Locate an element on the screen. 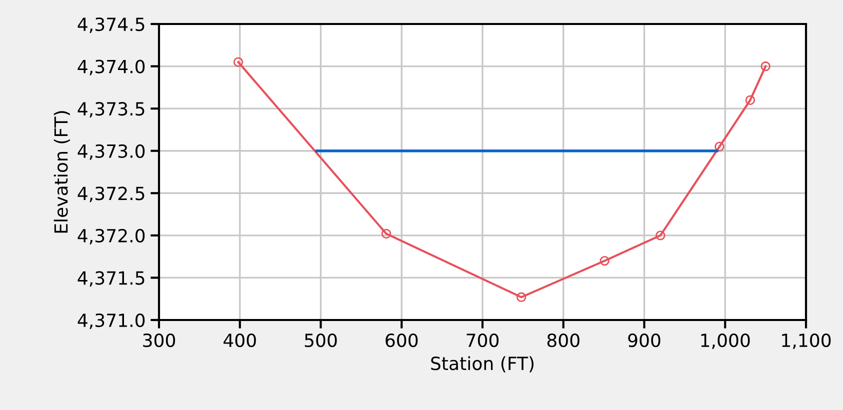  x-tick-label: 900 is located at coordinates (644, 341).